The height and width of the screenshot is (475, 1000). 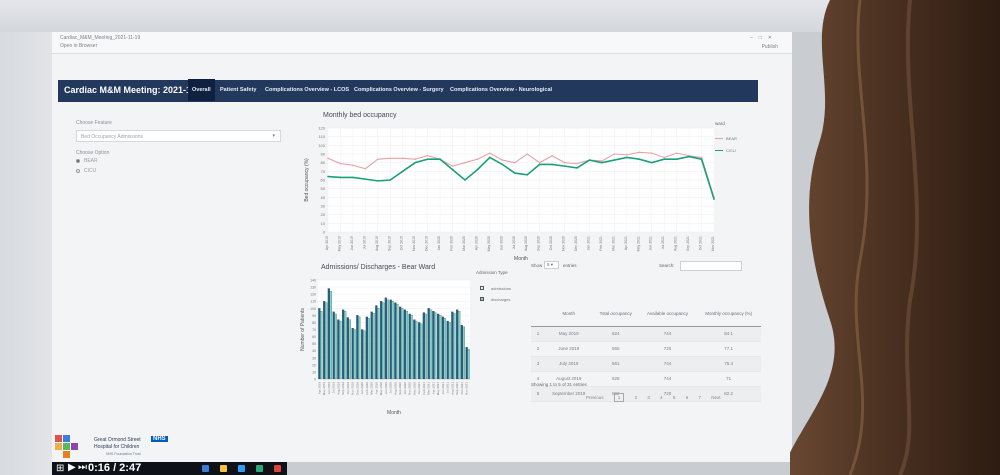 I want to click on windows-start-icon: ⊞, so click(x=60, y=468).